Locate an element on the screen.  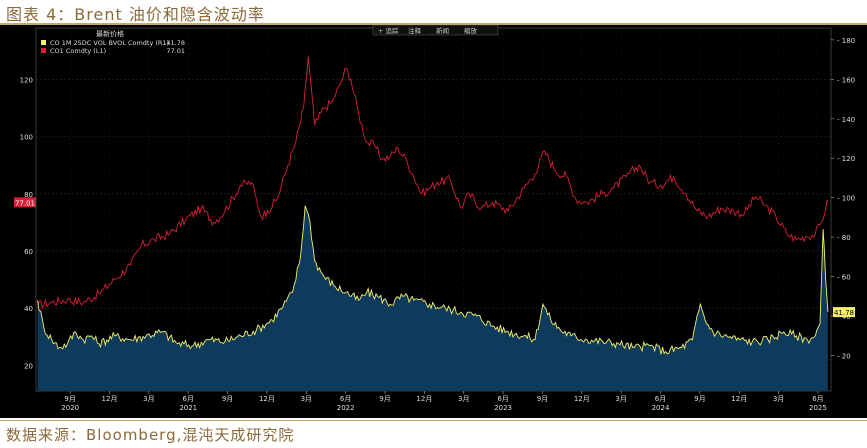
legend-brent-value: 77.01 is located at coordinates (175, 51).